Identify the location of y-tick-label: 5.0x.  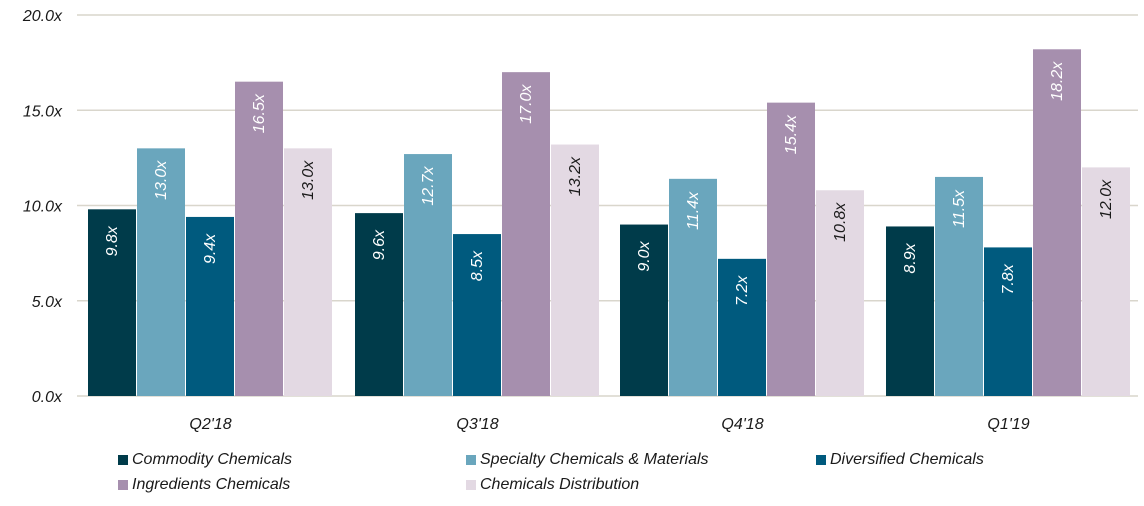
(47, 302).